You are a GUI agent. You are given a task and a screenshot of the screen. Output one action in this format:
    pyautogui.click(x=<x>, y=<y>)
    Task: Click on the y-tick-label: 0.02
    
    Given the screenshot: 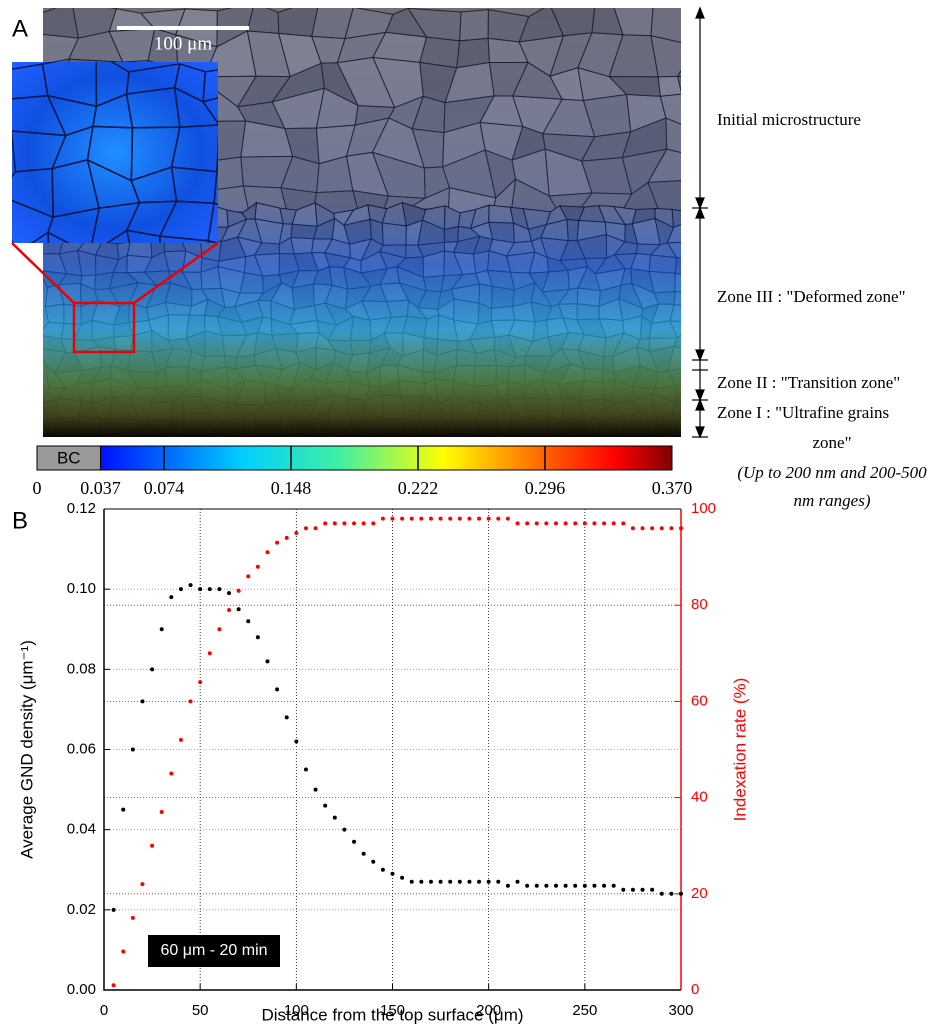 What is the action you would take?
    pyautogui.click(x=81, y=909)
    